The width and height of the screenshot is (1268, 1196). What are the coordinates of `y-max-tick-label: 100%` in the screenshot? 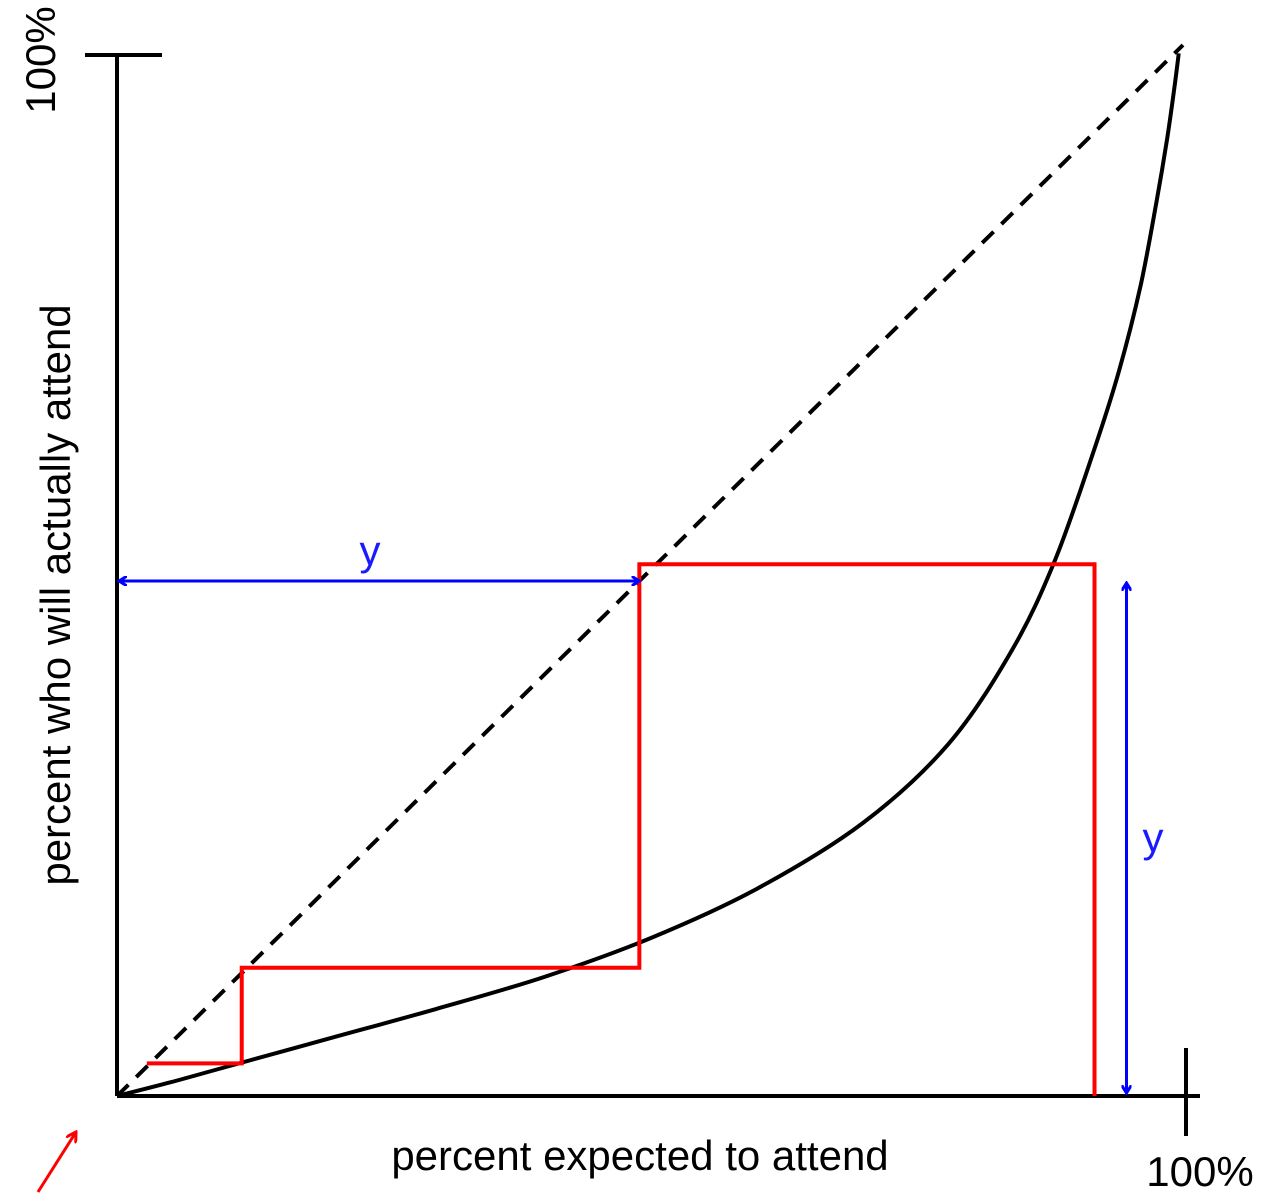 It's located at (40, 59).